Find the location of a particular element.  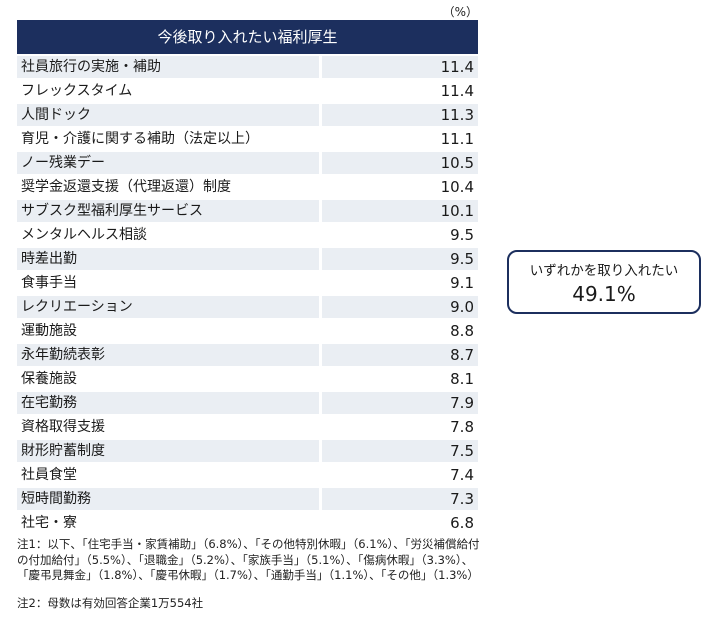

row-label-cell: 在宅勤務 is located at coordinates (168, 403).